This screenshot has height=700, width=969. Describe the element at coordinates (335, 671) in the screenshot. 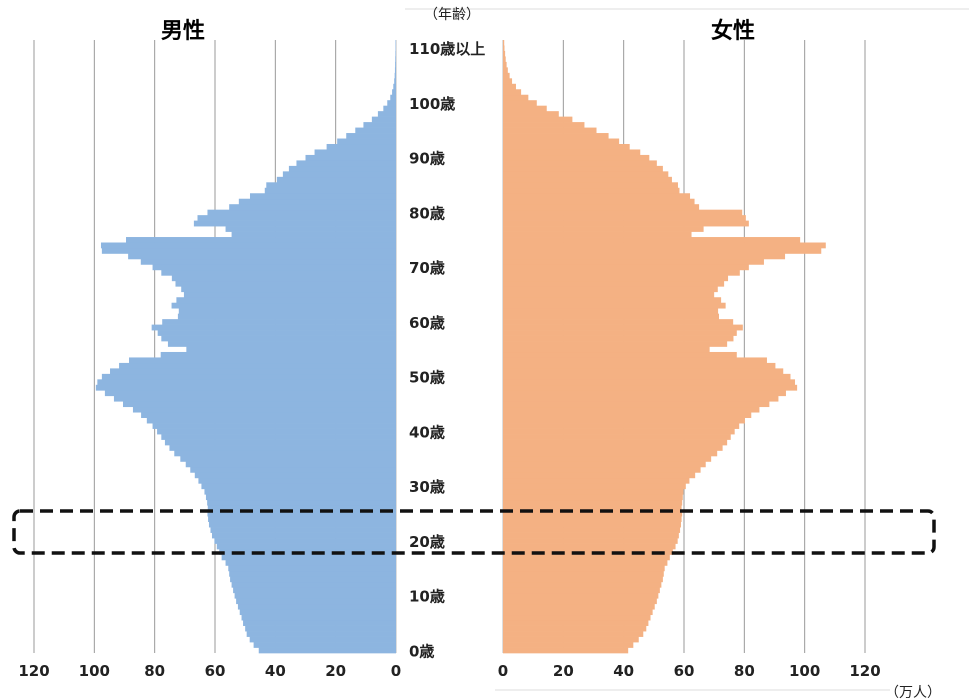

I see `male-x-tick-label: 20` at that location.